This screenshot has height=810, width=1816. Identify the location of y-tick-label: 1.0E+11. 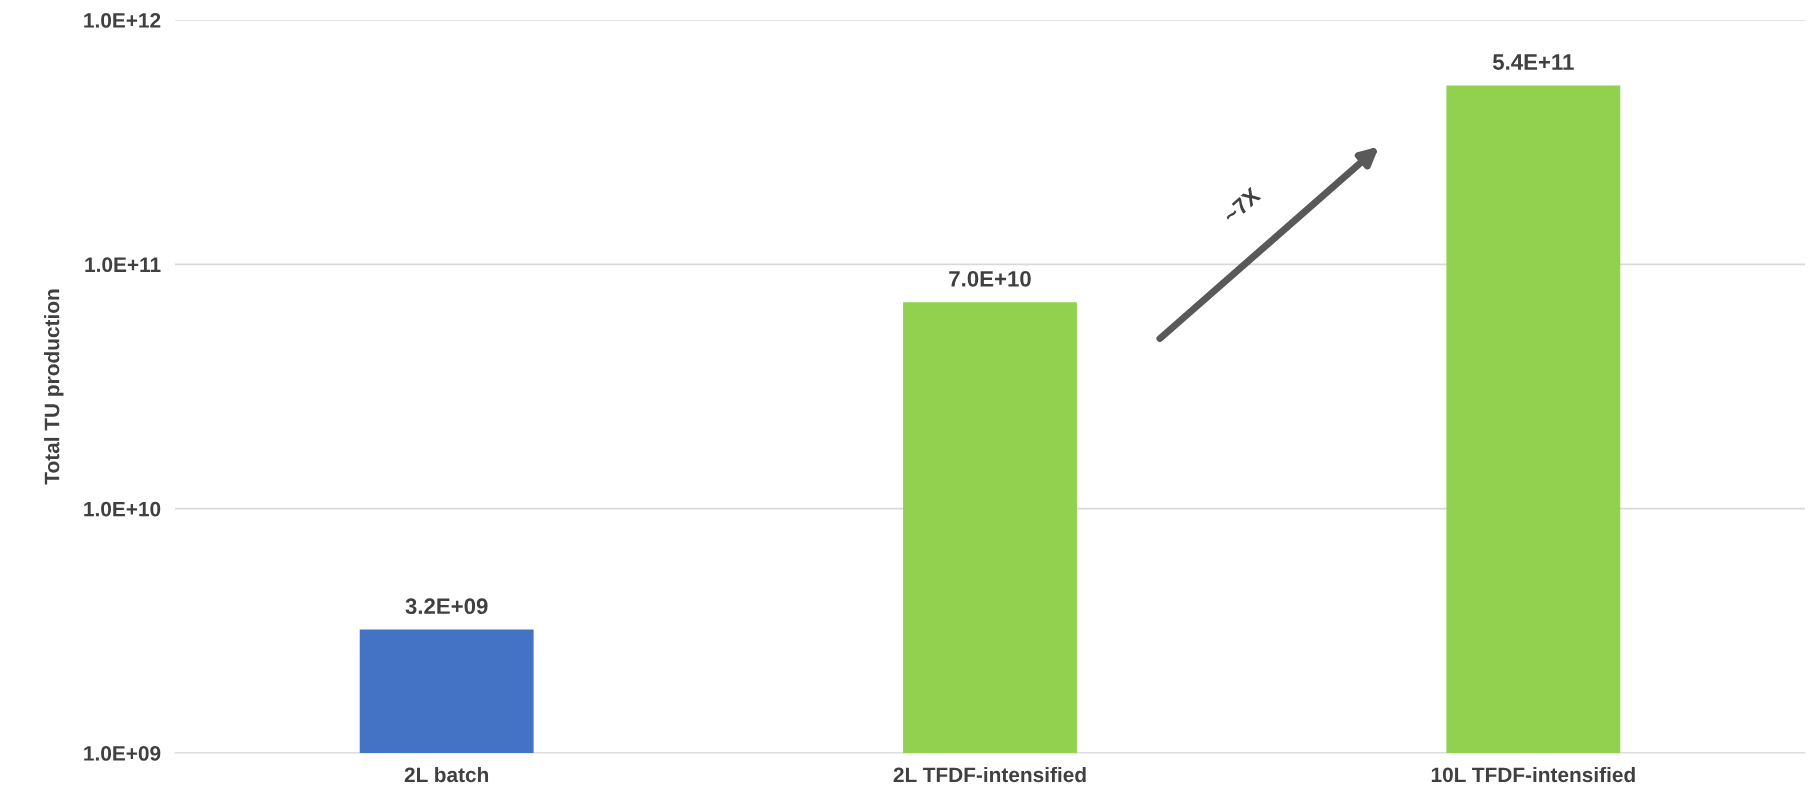
(123, 265).